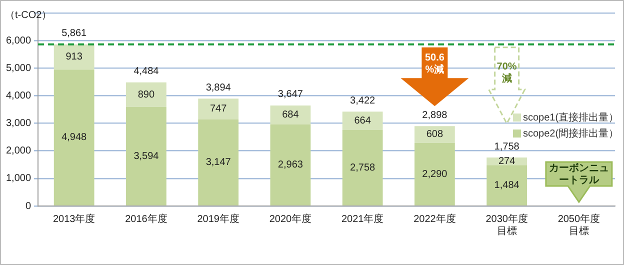 This screenshot has height=265, width=624. What do you see at coordinates (362, 218) in the screenshot?
I see `x-tick-label: 2021年度` at bounding box center [362, 218].